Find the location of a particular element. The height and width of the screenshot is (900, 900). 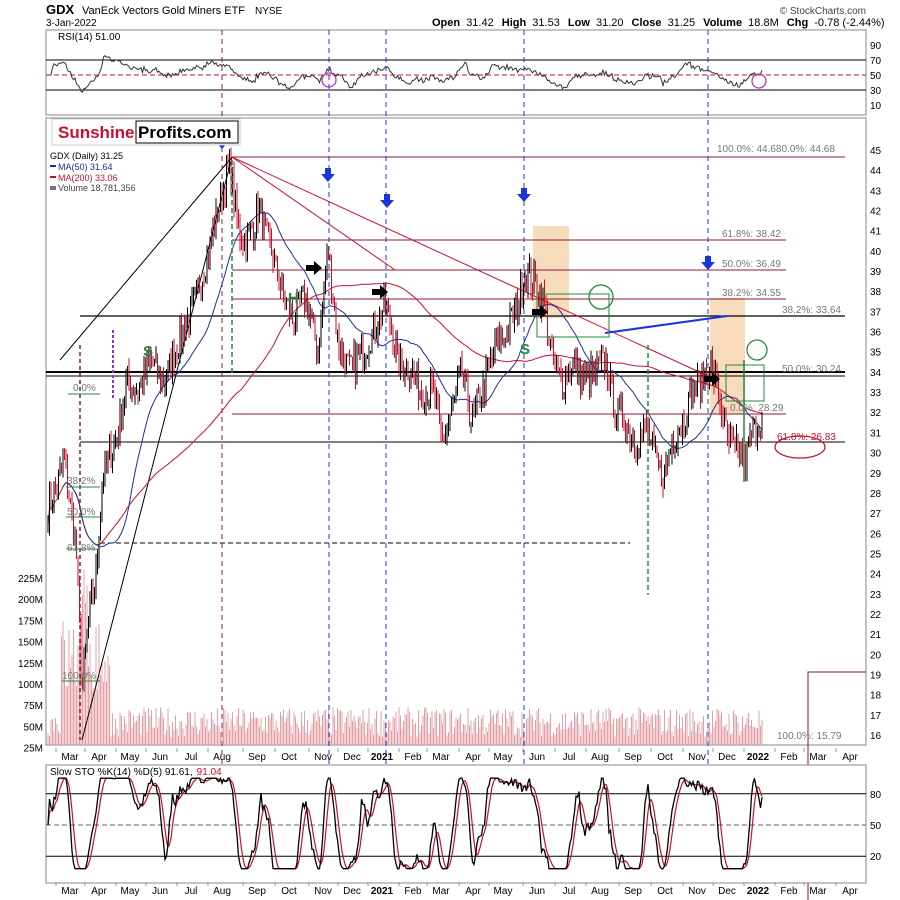

fib-label-618a: 61.8%: 38.42 is located at coordinates (751, 234).